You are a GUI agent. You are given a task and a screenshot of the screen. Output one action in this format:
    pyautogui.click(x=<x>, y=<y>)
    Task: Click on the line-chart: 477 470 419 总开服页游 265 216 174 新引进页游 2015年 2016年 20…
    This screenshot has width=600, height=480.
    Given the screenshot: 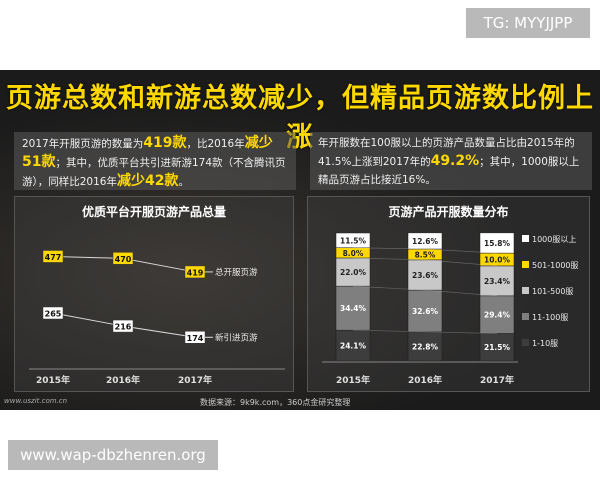 What is the action you would take?
    pyautogui.click(x=157, y=318)
    